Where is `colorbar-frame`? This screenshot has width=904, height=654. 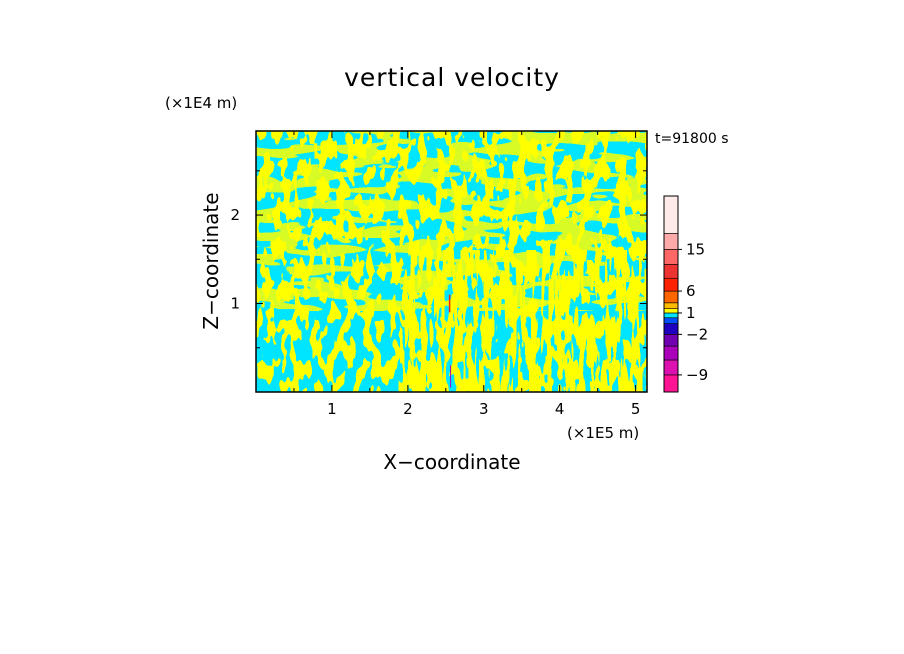 colorbar-frame is located at coordinates (671, 294).